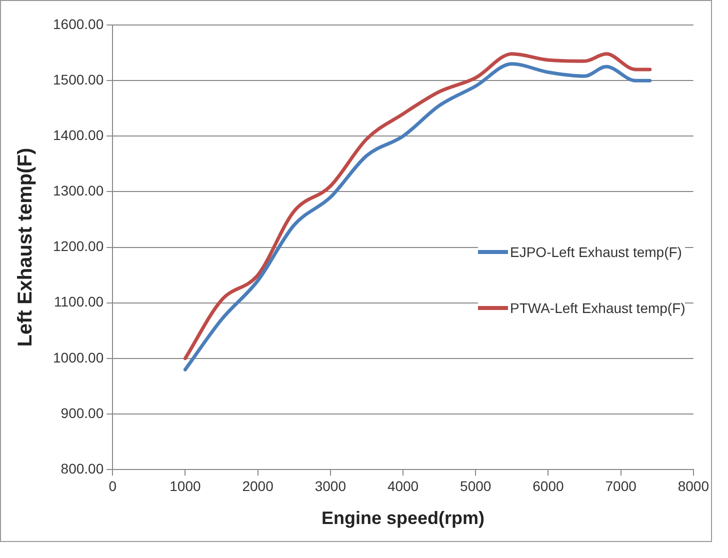 The image size is (728, 558). I want to click on legend-label: PTWA-Left Exhaust temp(F), so click(598, 308).